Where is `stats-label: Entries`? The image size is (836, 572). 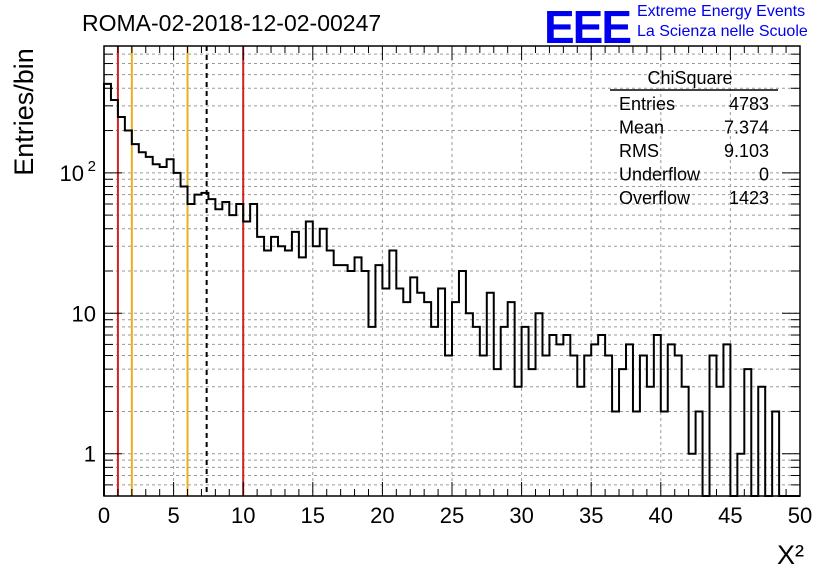 stats-label: Entries is located at coordinates (647, 104).